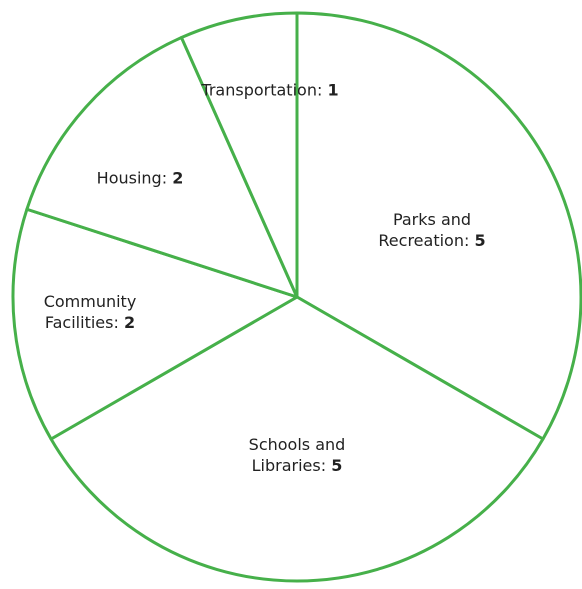 This screenshot has width=582, height=589. I want to click on slice-category: Schools and Libraries:, so click(297, 455).